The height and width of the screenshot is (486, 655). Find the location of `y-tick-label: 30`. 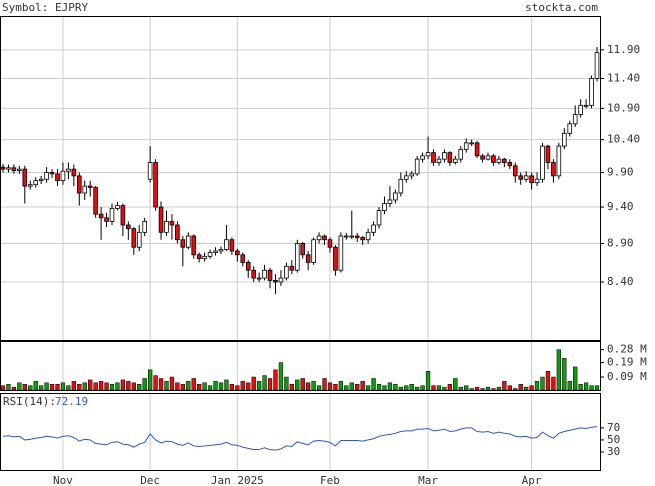

y-tick-label: 30 is located at coordinates (613, 451).